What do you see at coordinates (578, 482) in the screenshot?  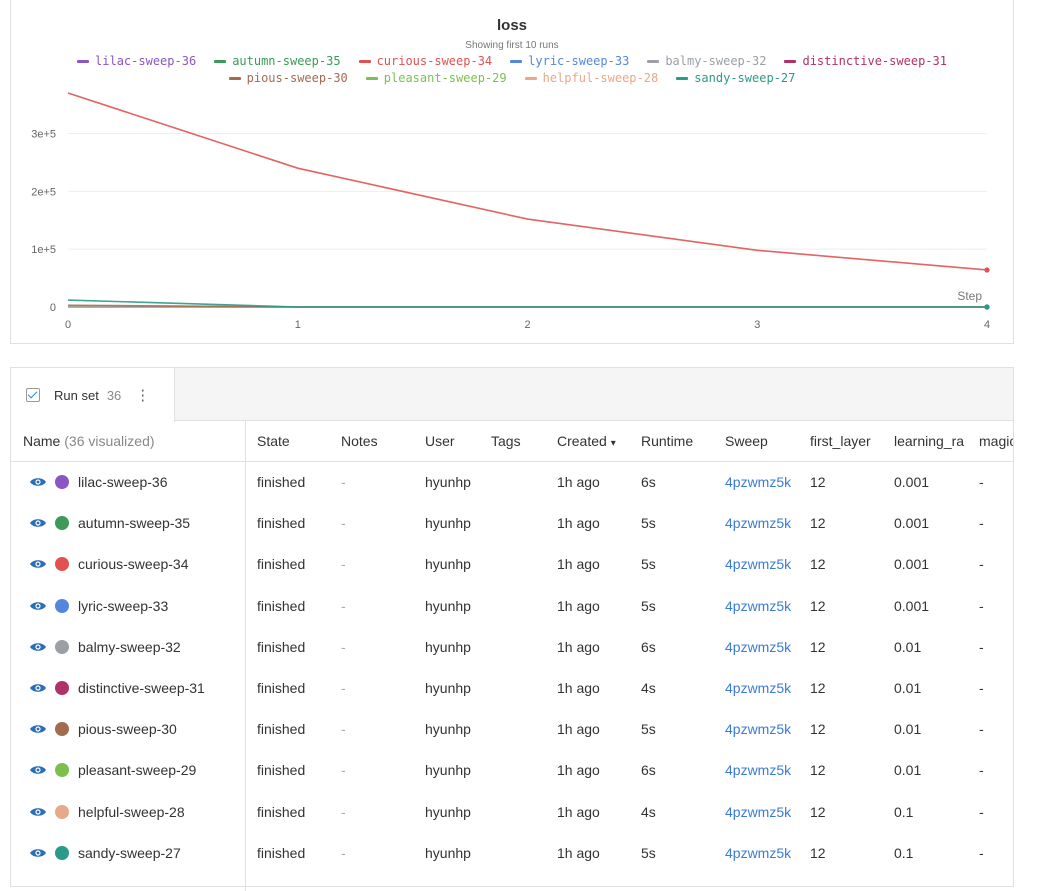 I see `cell-created: 1h ago` at bounding box center [578, 482].